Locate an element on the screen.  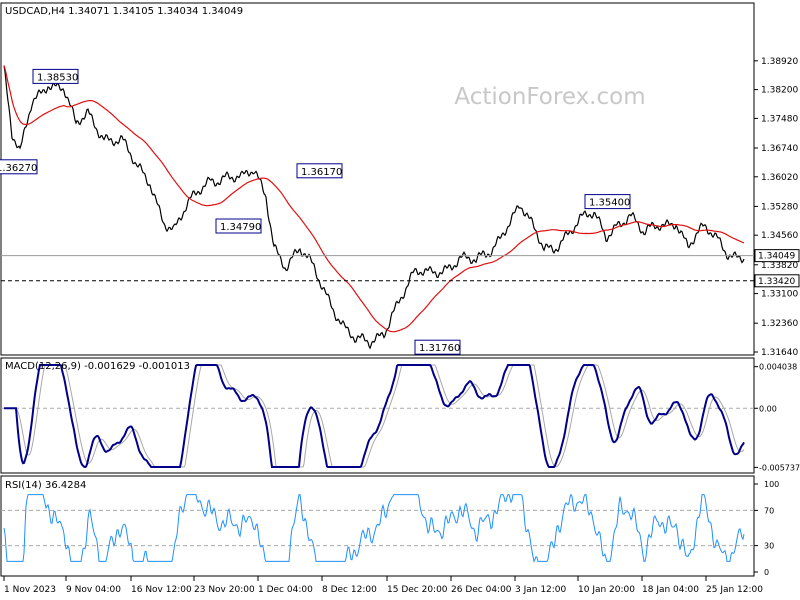
price-annotation-label: 1.36170 is located at coordinates (321, 172).